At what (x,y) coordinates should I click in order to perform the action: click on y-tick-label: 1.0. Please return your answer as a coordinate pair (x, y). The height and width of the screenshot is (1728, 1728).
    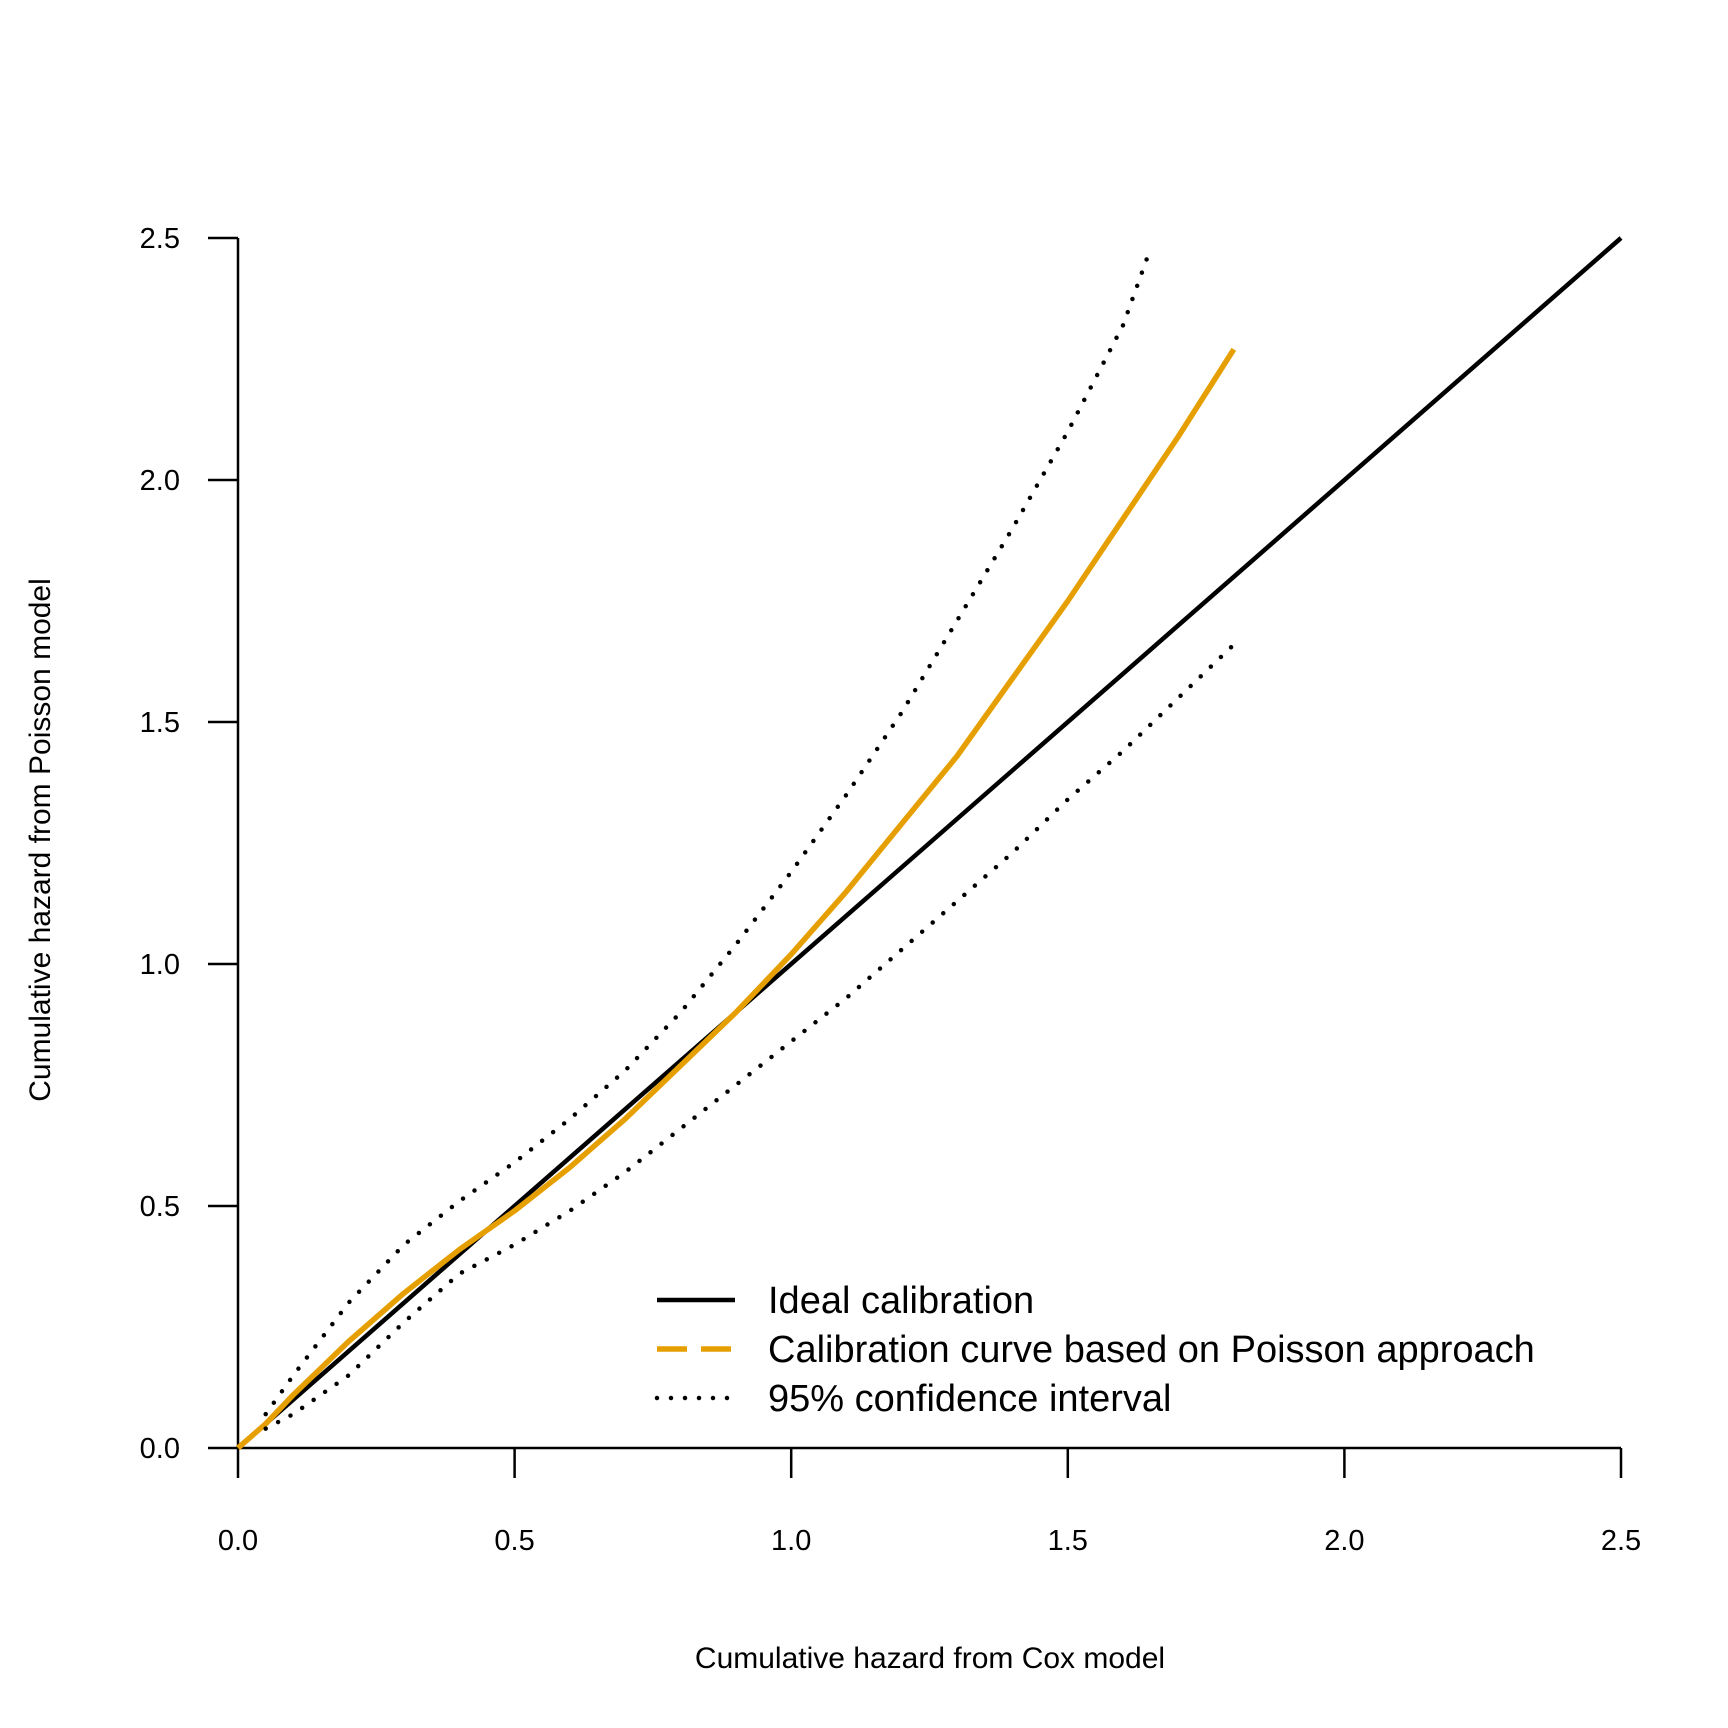
    Looking at the image, I should click on (160, 965).